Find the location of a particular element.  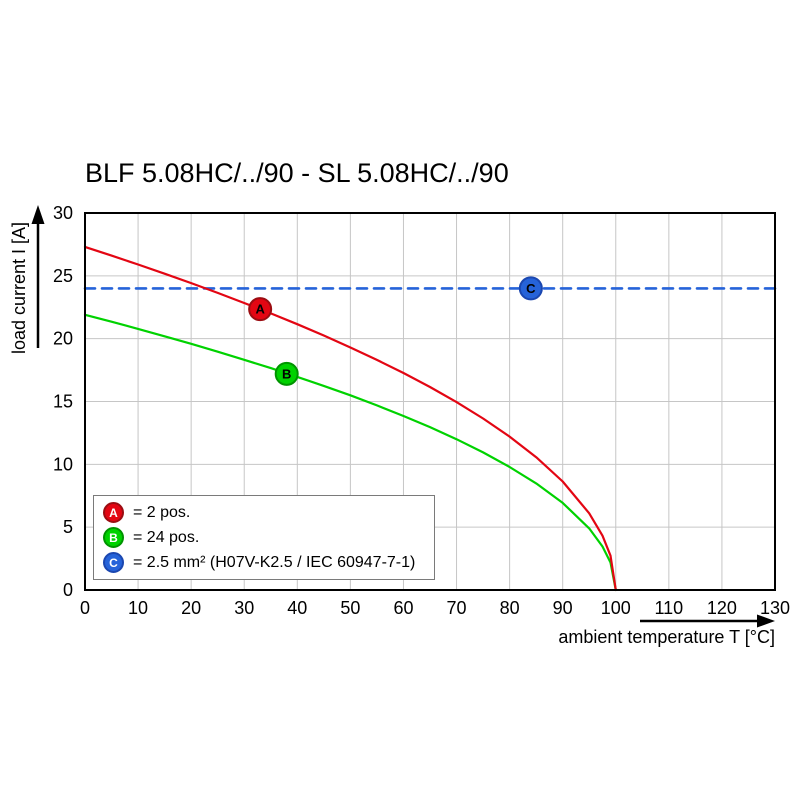

y-tick-label: 15 is located at coordinates (63, 402).